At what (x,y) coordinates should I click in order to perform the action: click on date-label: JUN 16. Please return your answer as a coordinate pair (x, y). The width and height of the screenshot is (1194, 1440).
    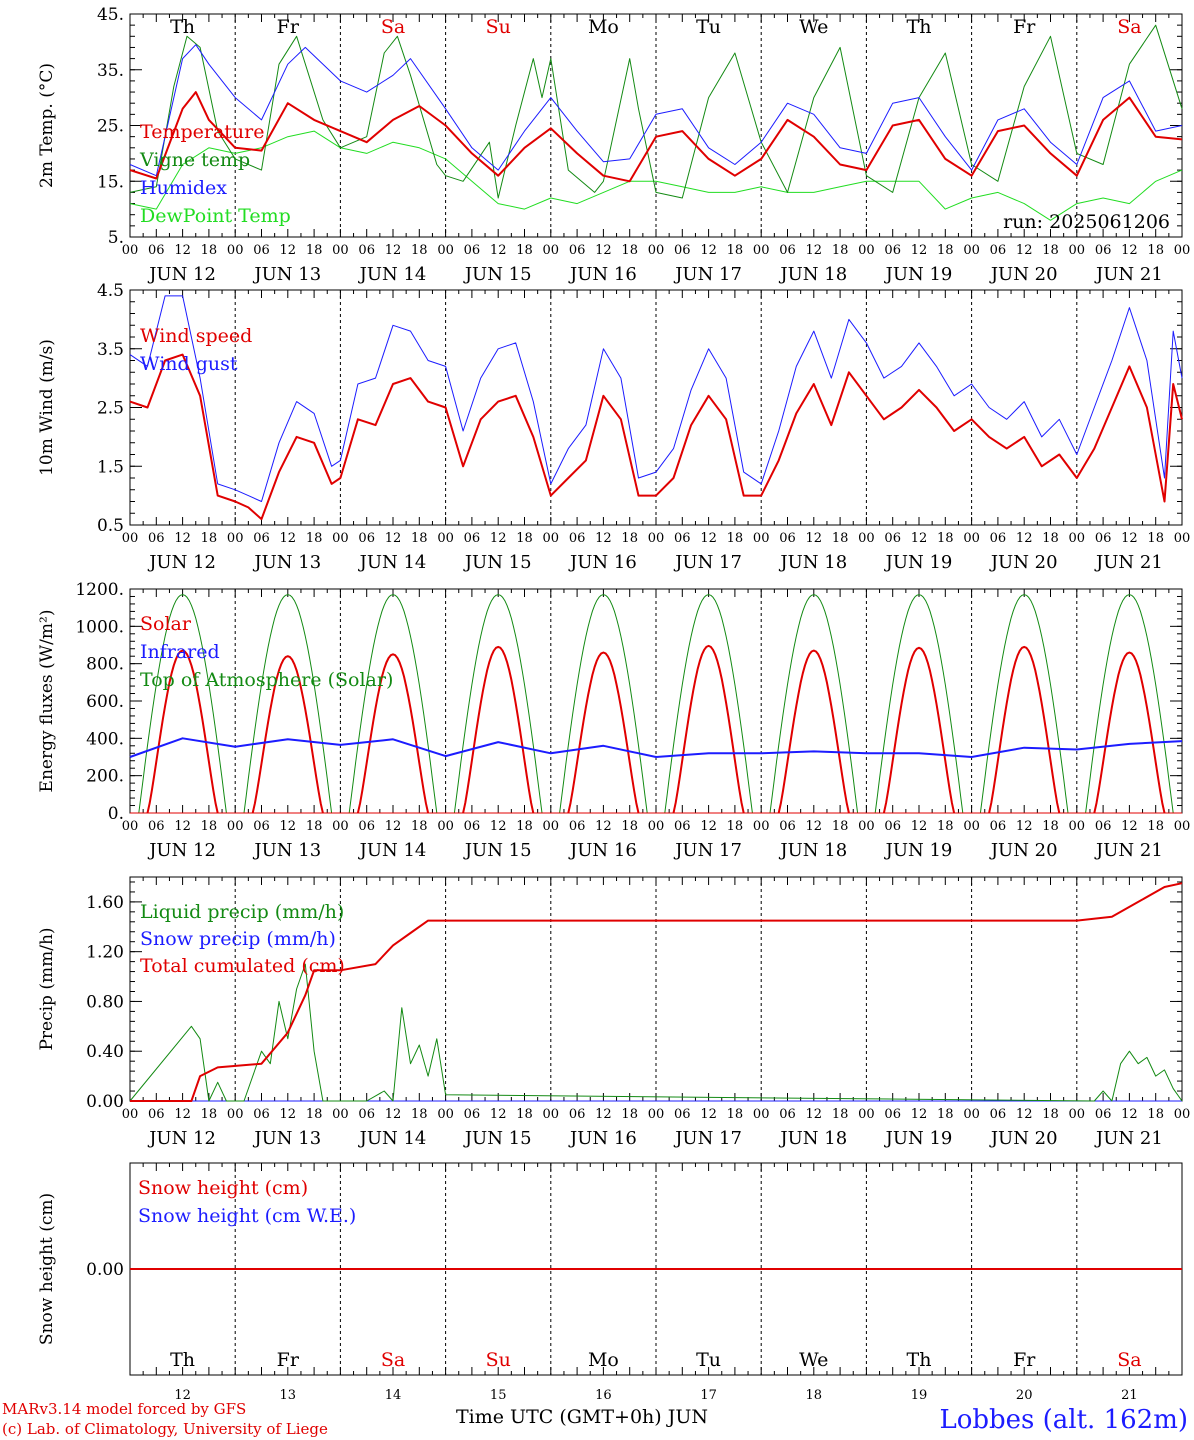
    Looking at the image, I should click on (602, 274).